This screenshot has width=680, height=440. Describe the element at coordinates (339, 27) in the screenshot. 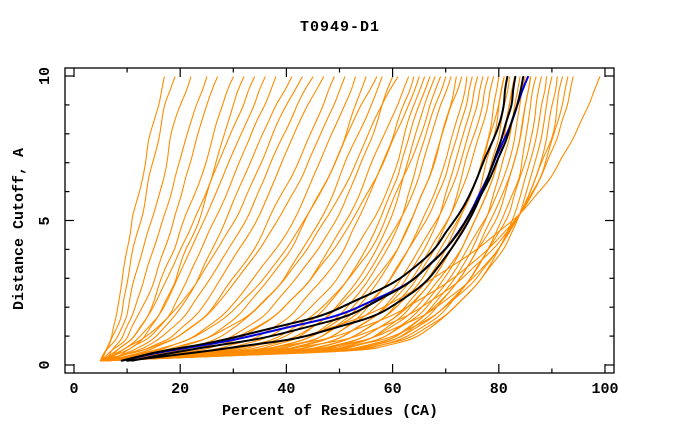

I see `chart-title: T0949-D1` at that location.